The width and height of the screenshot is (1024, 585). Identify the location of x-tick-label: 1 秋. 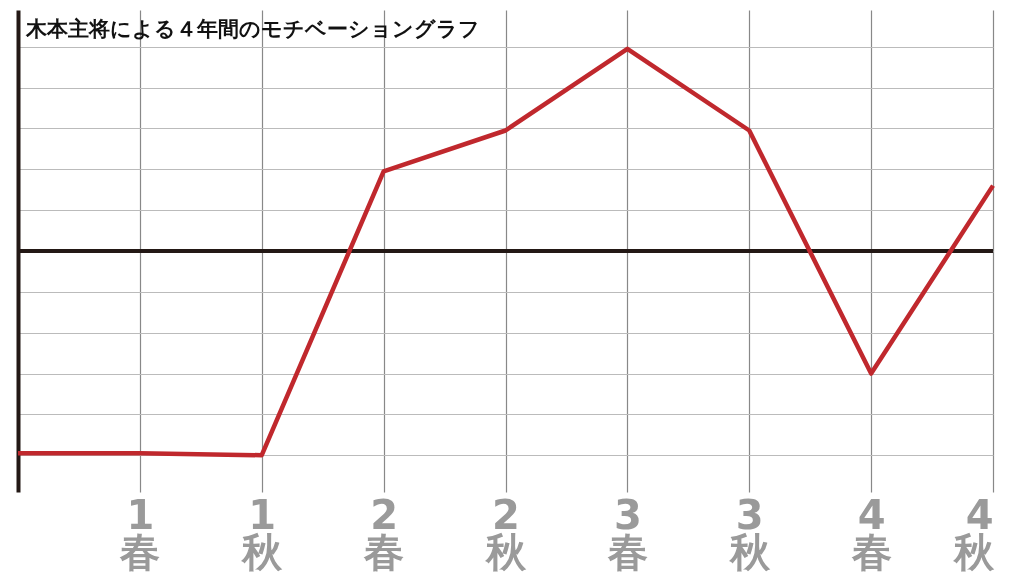
(262, 533).